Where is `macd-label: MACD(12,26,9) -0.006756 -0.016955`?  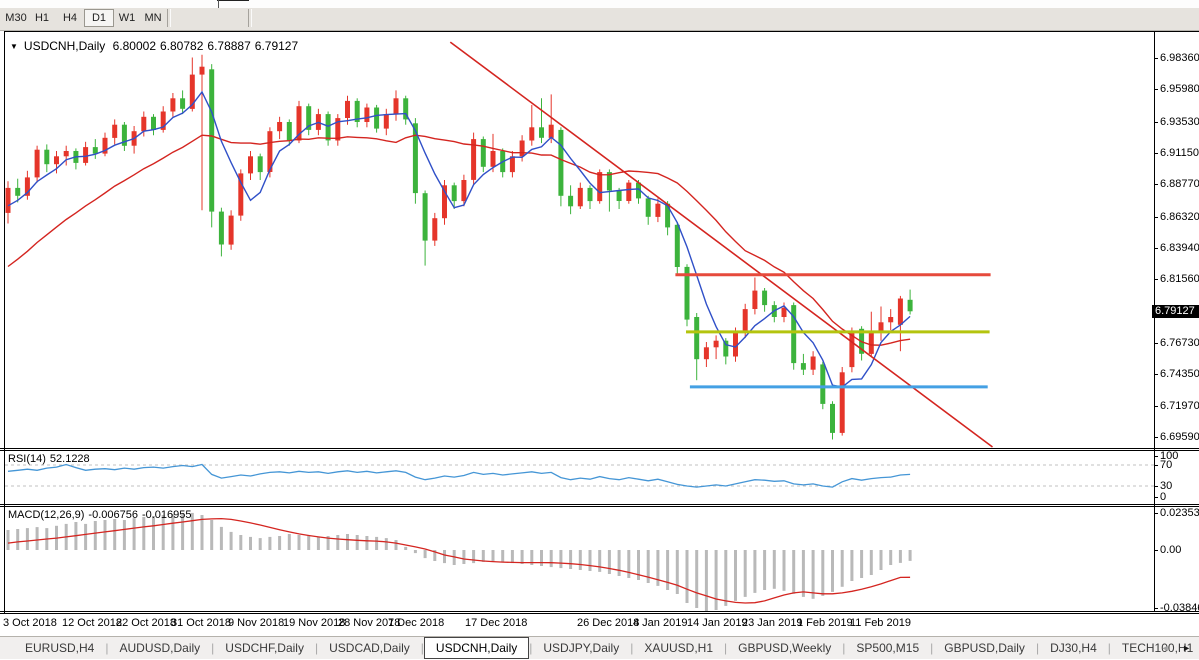
macd-label: MACD(12,26,9) -0.006756 -0.016955 is located at coordinates (102, 515).